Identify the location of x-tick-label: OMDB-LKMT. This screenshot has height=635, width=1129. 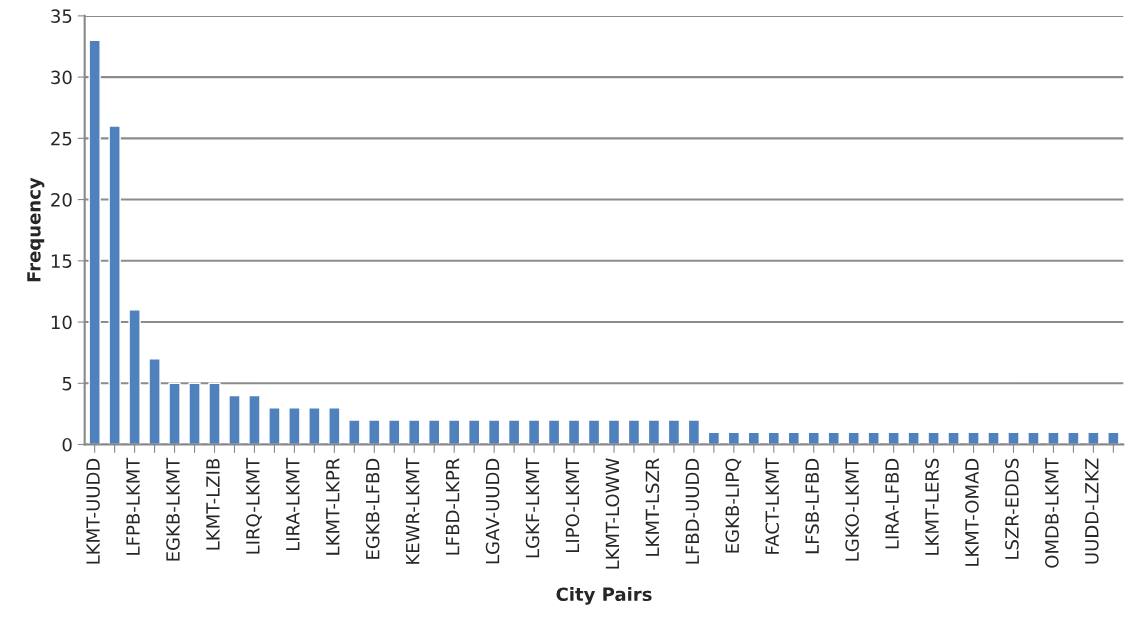
(1052, 512).